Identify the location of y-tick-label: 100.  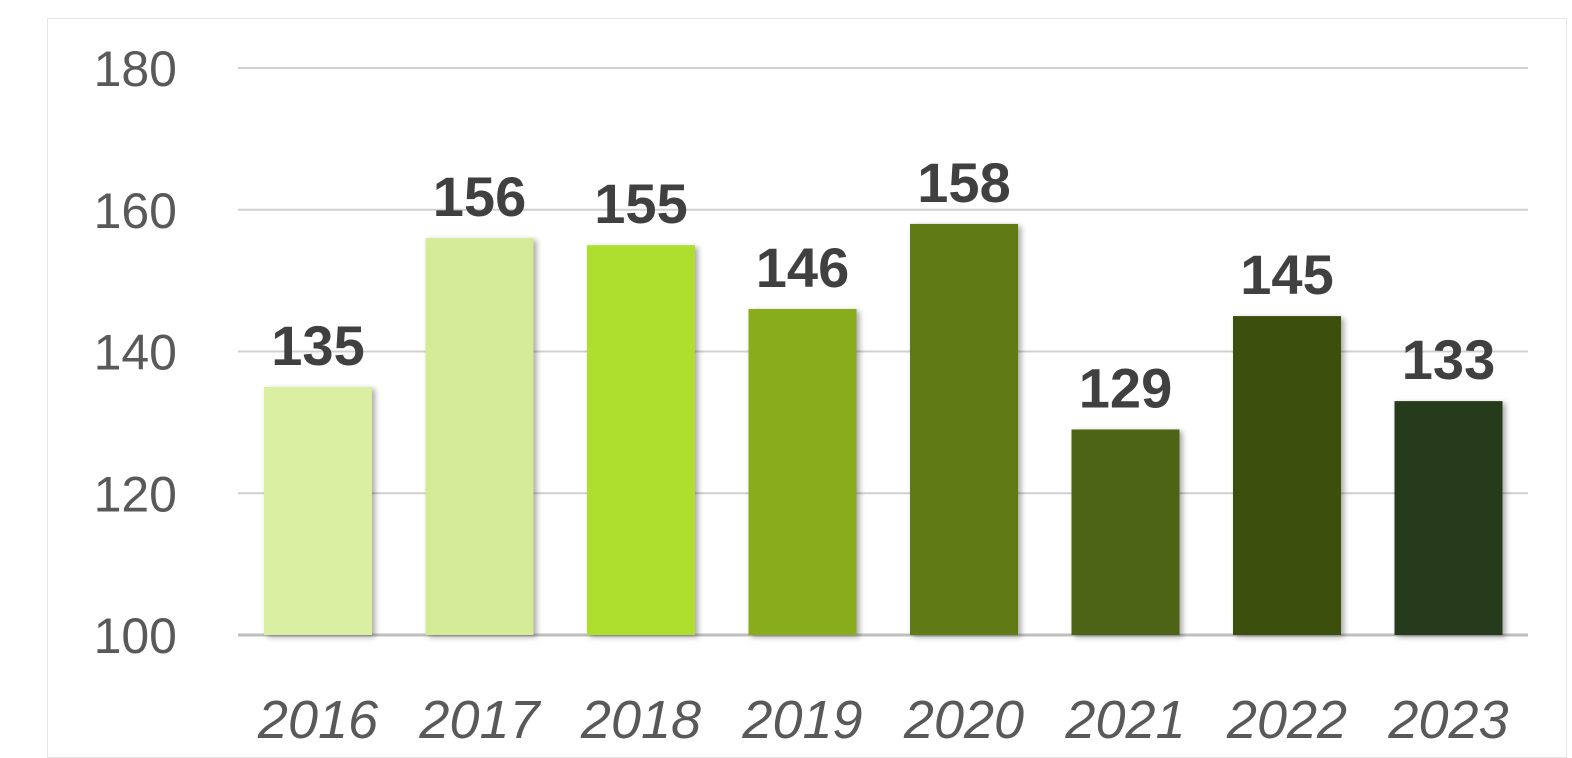
(135, 636).